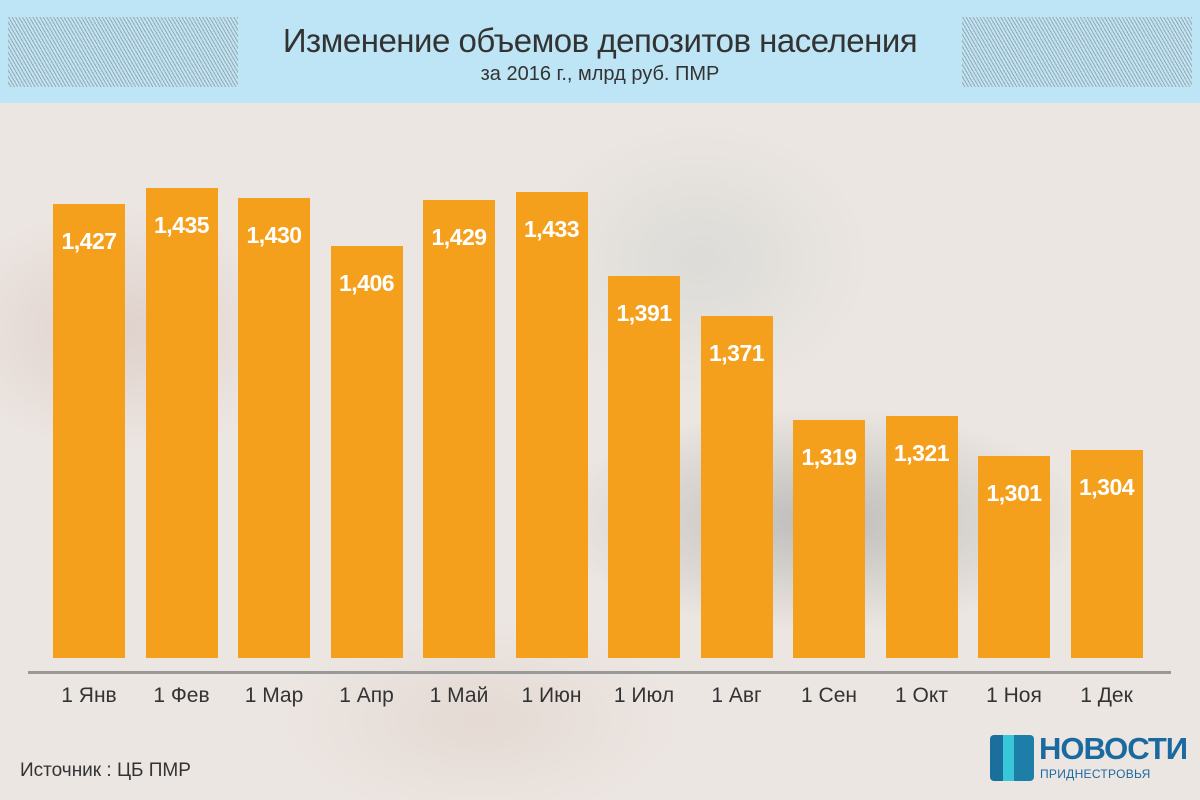  What do you see at coordinates (921, 453) in the screenshot?
I see `value-label: 1,321` at bounding box center [921, 453].